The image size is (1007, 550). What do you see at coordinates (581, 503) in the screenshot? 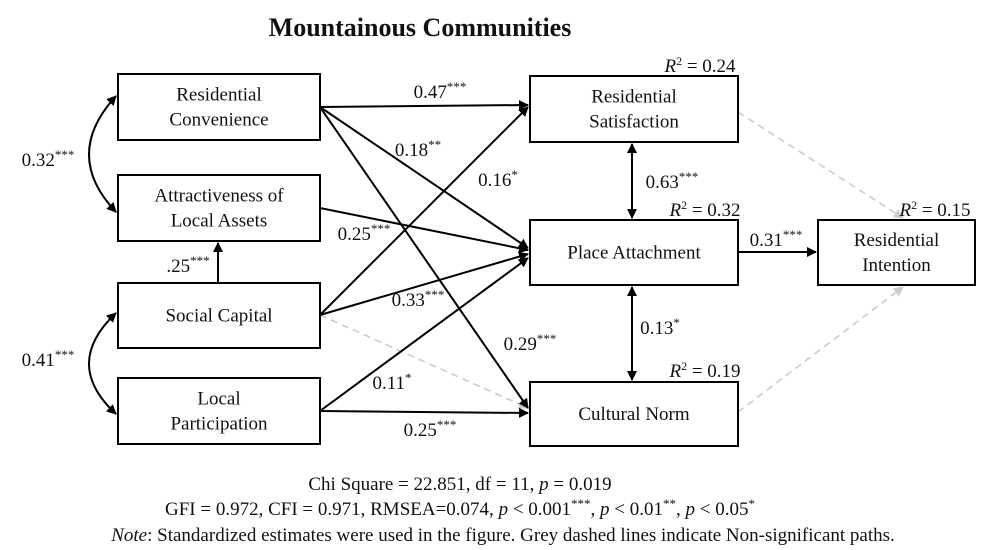
I see `footer-segment: ***` at bounding box center [581, 503].